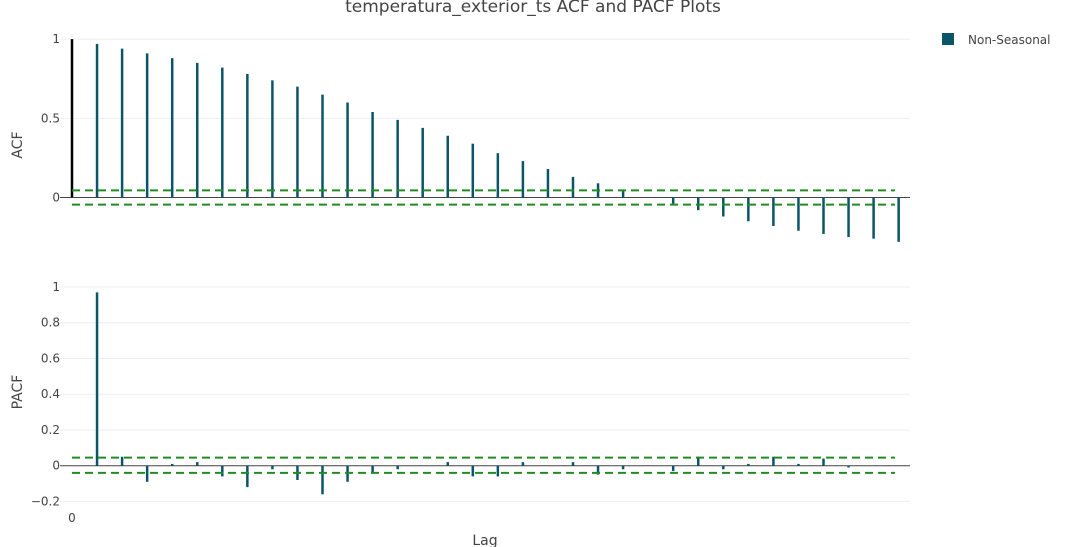 This screenshot has width=1066, height=547. What do you see at coordinates (484, 540) in the screenshot?
I see `x-axis-title: Lag` at bounding box center [484, 540].